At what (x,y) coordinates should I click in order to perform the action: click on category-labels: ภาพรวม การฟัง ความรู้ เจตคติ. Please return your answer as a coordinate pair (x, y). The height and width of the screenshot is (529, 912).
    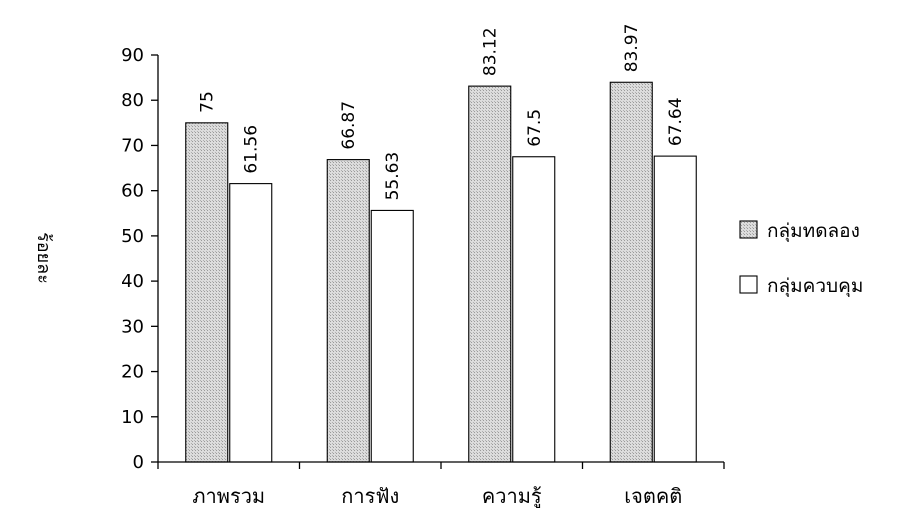
    Looking at the image, I should click on (437, 496).